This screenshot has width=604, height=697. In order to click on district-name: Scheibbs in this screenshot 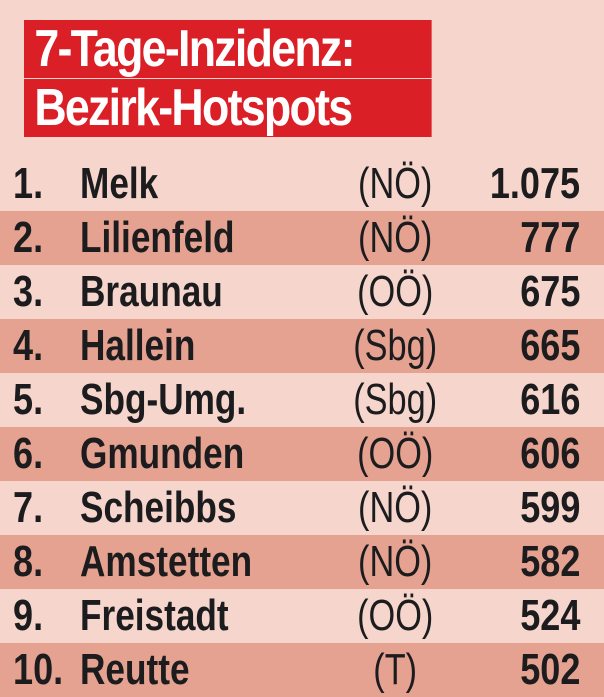, I will do `click(158, 507)`.